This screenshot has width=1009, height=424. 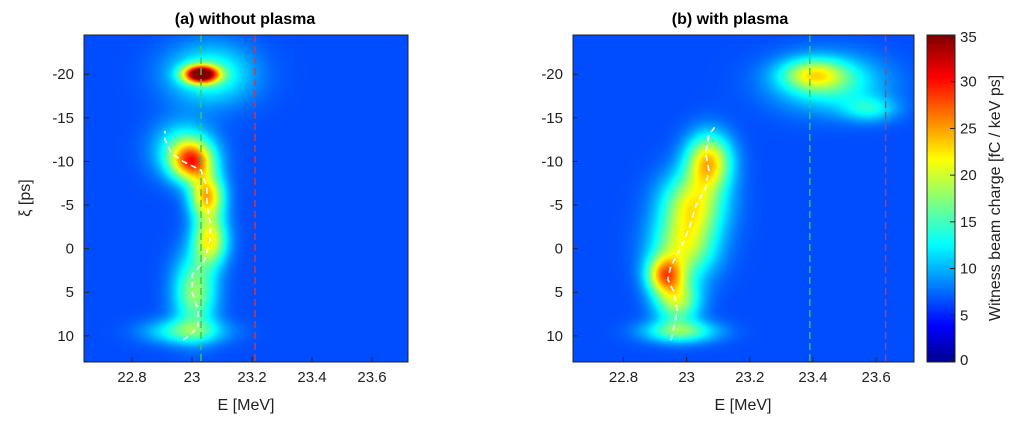 What do you see at coordinates (245, 19) in the screenshot?
I see `panel-a-title: (a) without plasma` at bounding box center [245, 19].